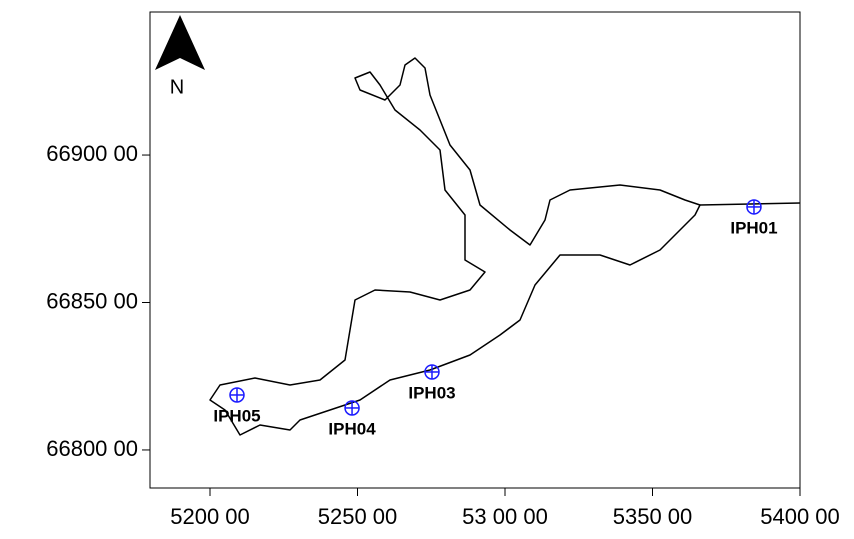  I want to click on y-tick-label: 66850 00, so click(92, 300).